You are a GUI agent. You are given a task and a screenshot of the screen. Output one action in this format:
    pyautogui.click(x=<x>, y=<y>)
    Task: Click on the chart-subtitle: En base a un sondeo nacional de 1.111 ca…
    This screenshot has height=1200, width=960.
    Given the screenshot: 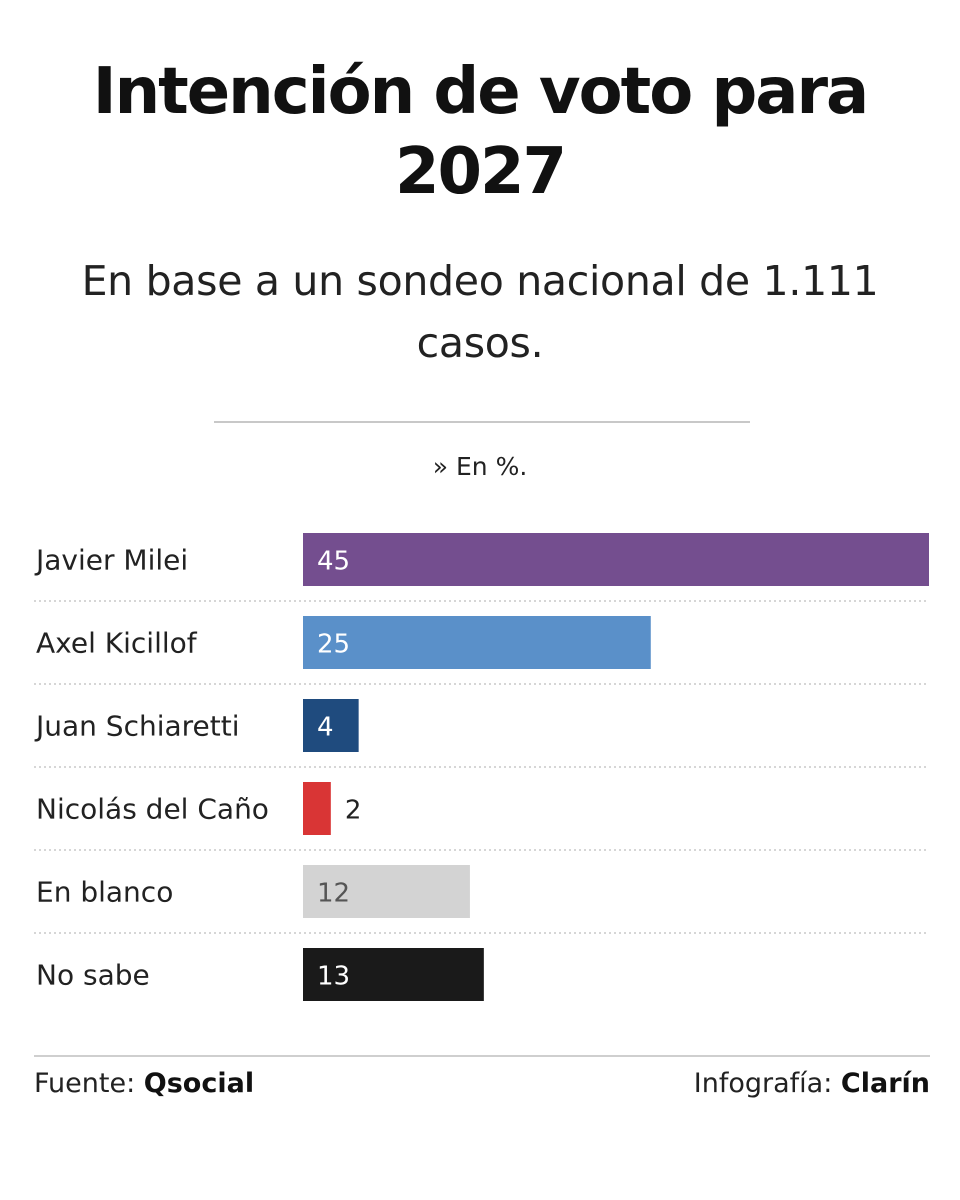 What is the action you would take?
    pyautogui.click(x=480, y=312)
    